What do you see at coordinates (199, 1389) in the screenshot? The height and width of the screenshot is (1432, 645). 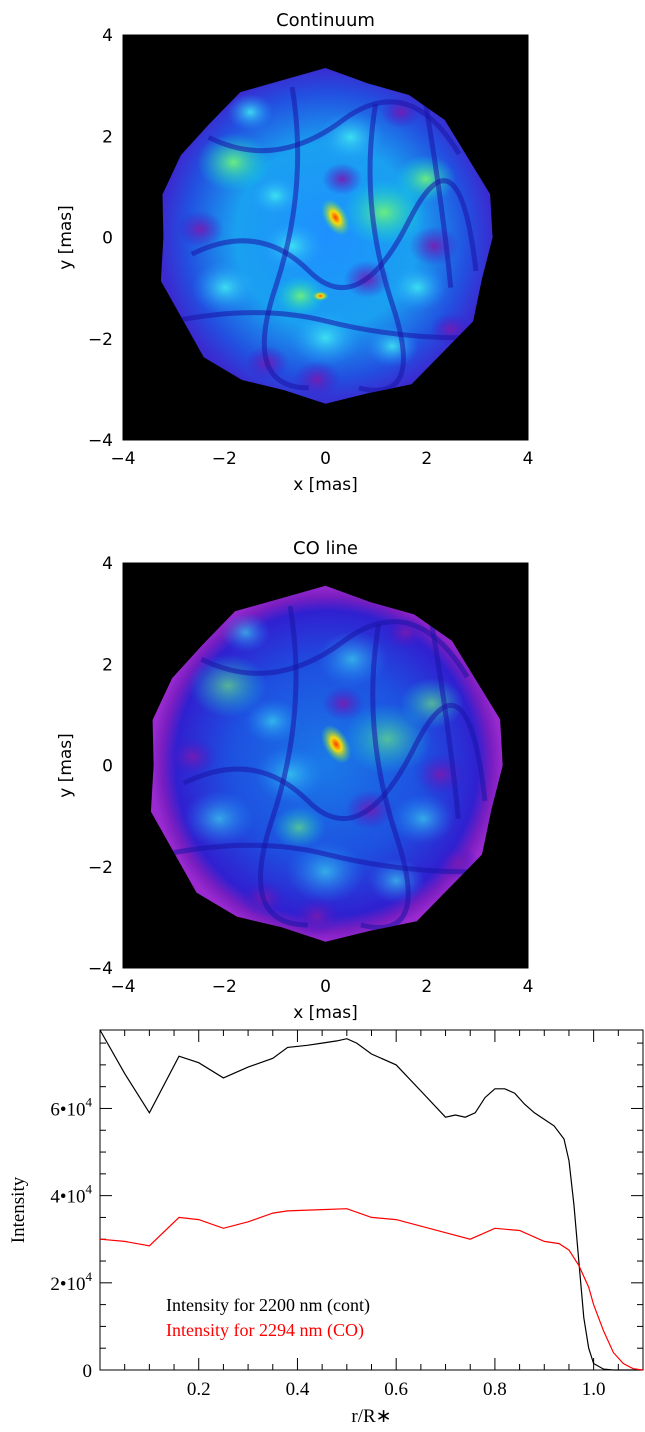 I see `x-tick-label: 0.2` at bounding box center [199, 1389].